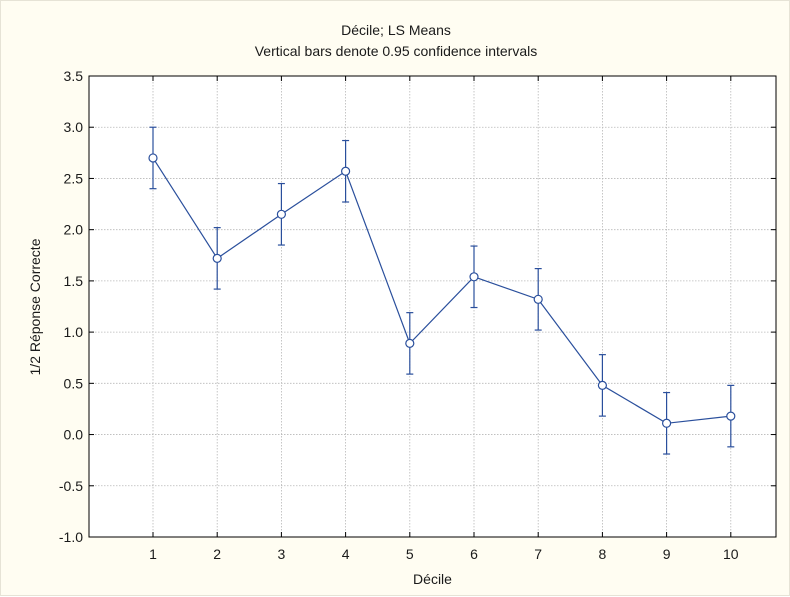 The image size is (790, 597). I want to click on chart-title: Décile; LS Means, so click(396, 30).